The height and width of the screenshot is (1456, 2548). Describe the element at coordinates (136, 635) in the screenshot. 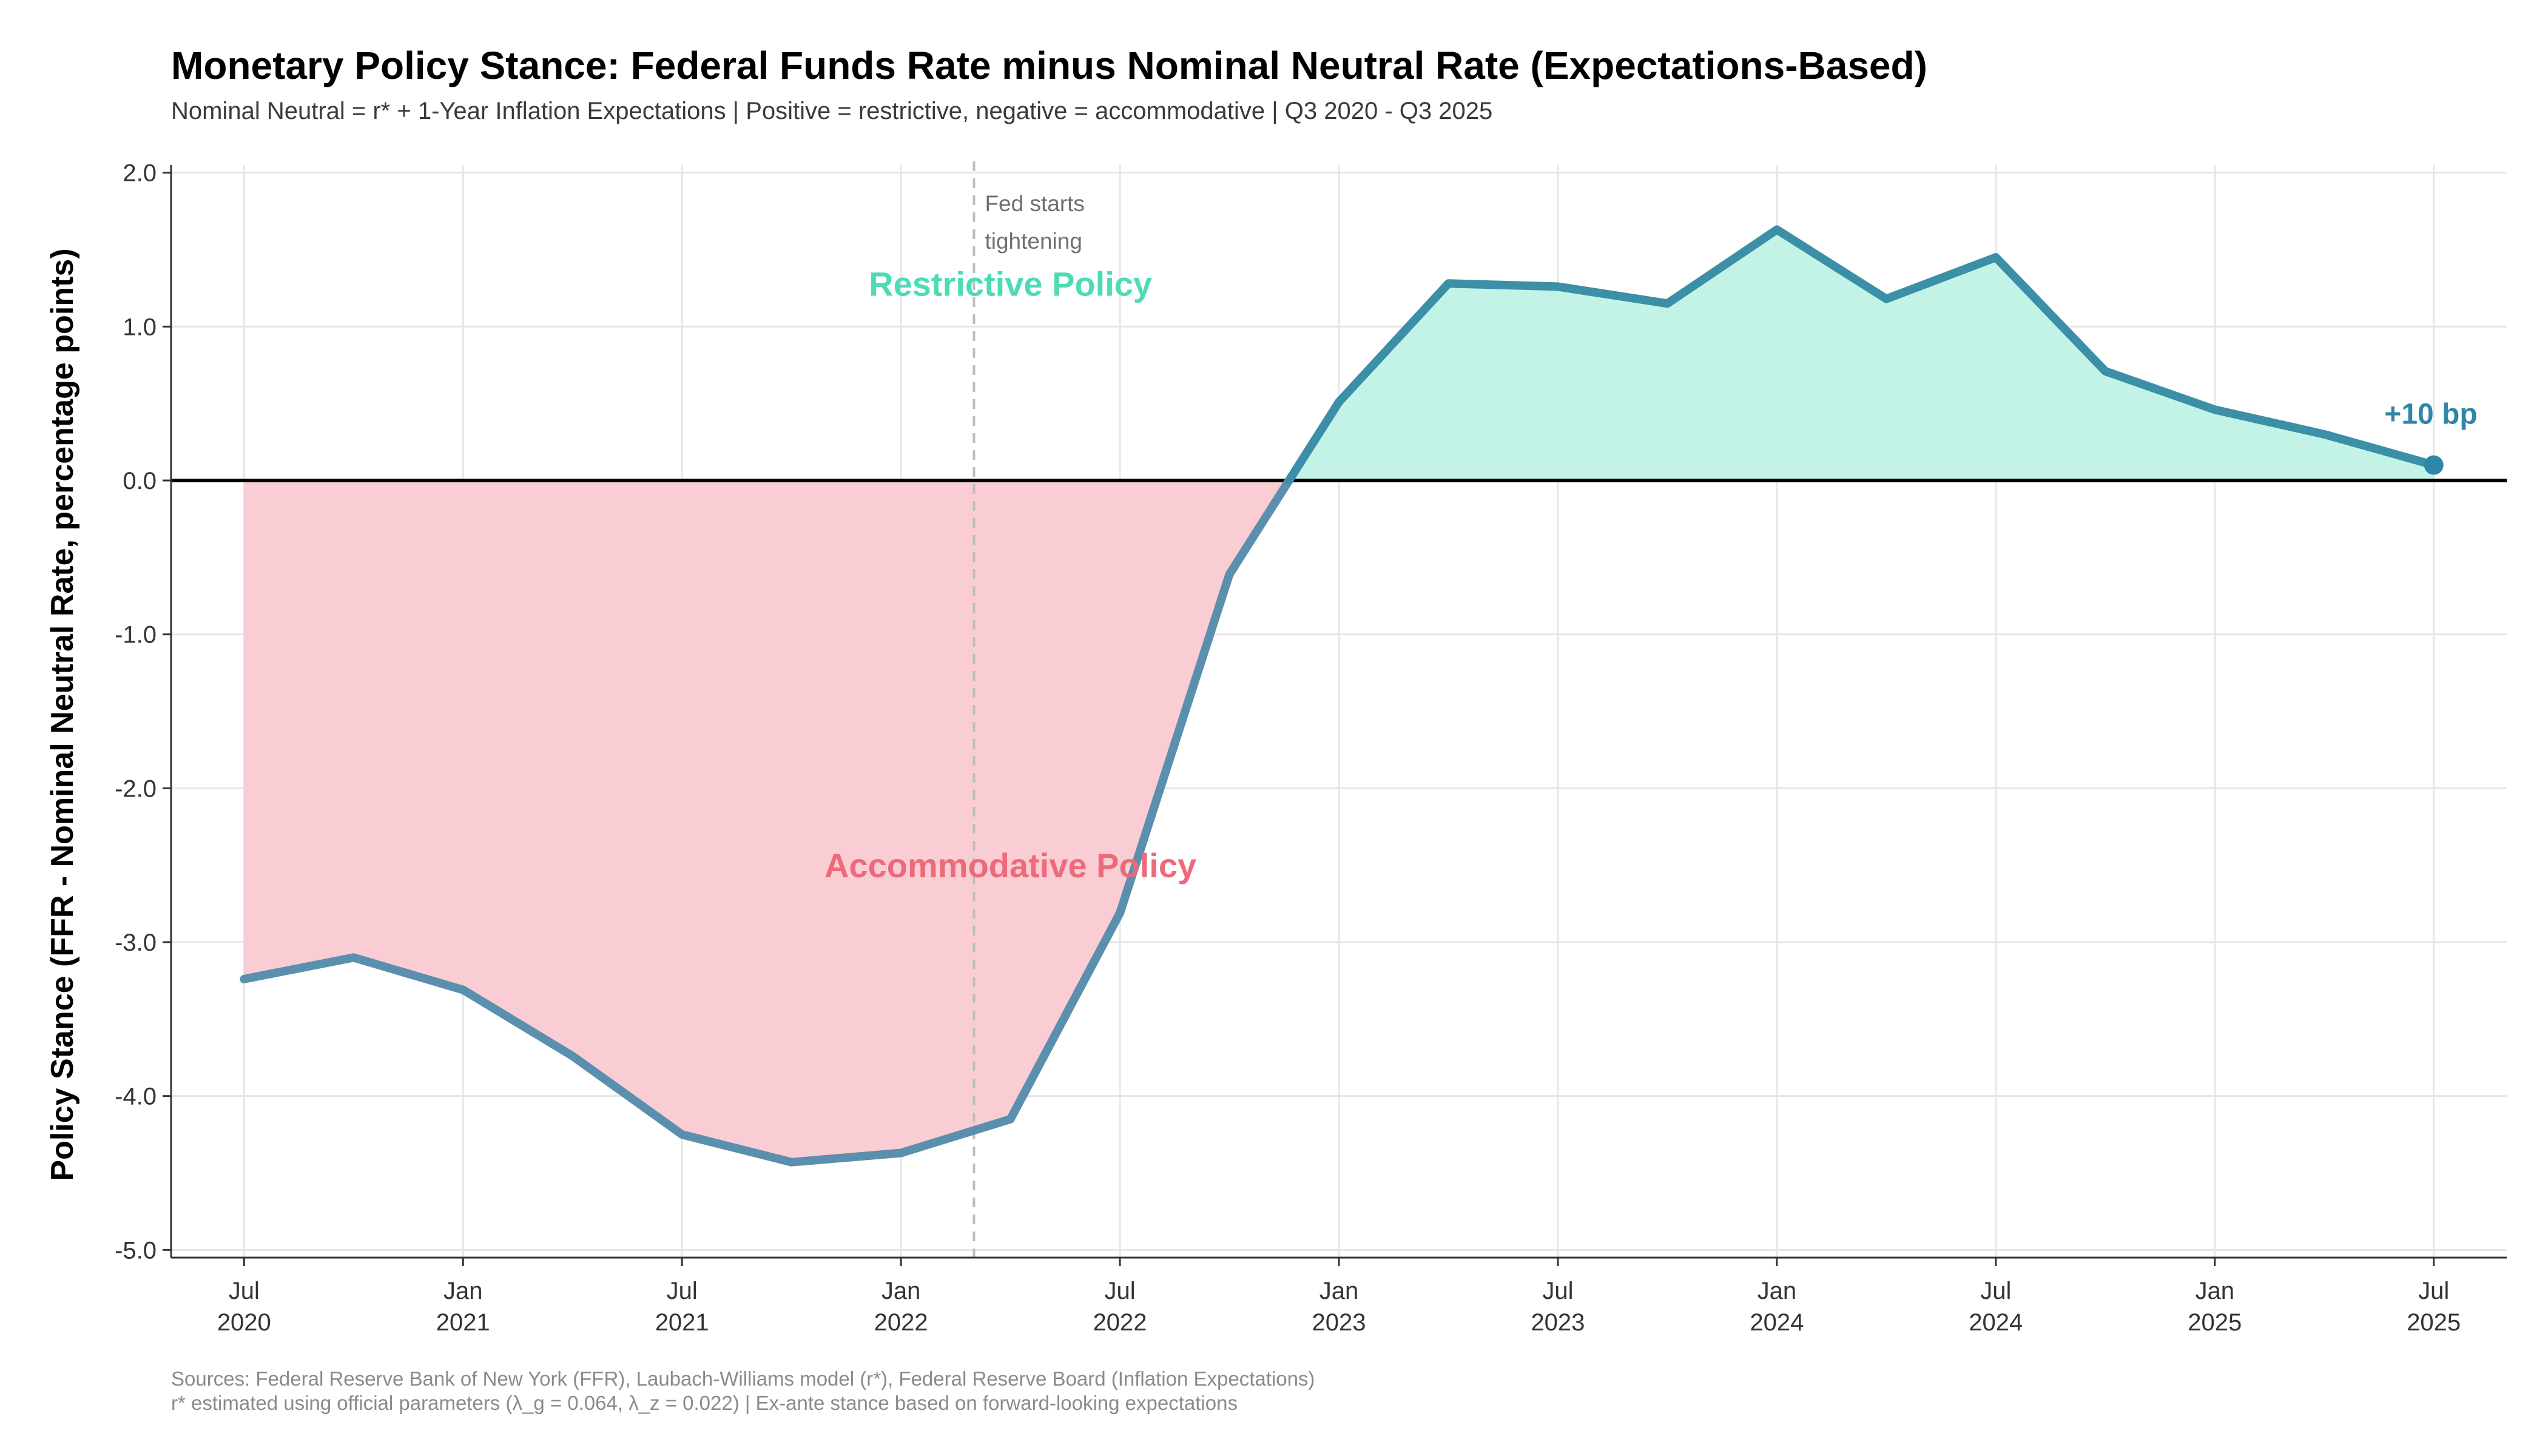

I see `y-tick-label: -1.0` at that location.